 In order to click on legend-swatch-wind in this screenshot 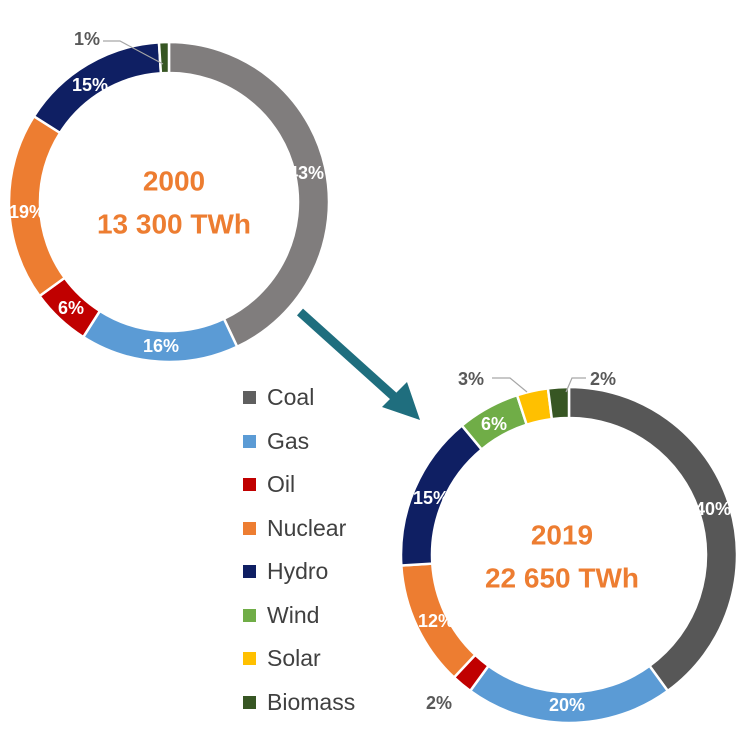, I will do `click(249, 615)`.